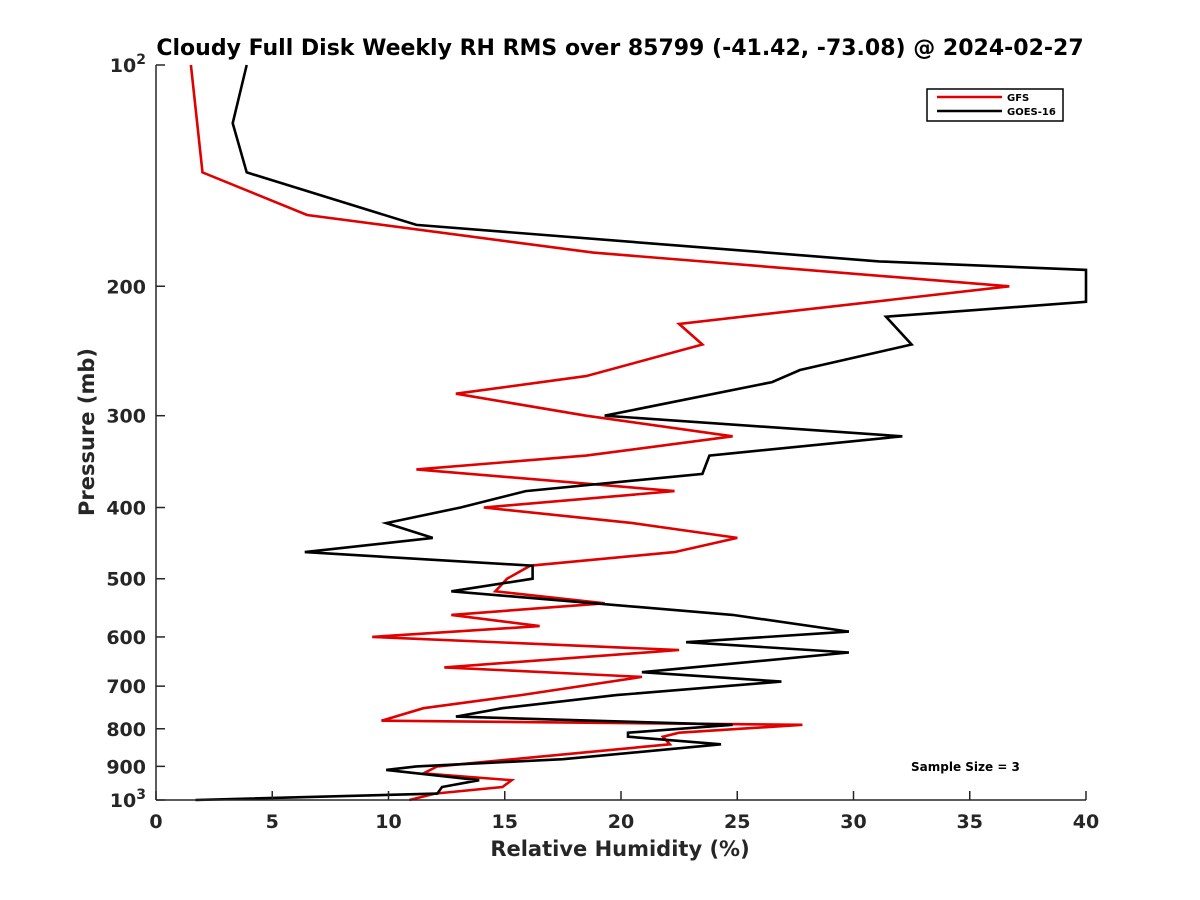  What do you see at coordinates (853, 822) in the screenshot?
I see `x-tick-label: 30` at bounding box center [853, 822].